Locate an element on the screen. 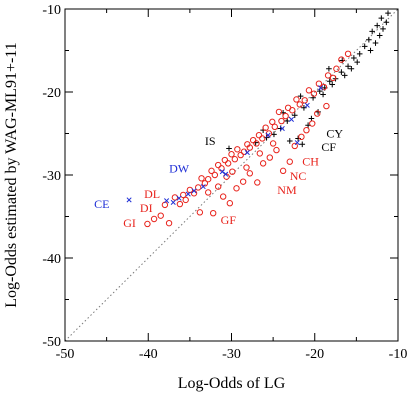 This screenshot has width=409, height=401. annotation-label: DW is located at coordinates (179, 168).